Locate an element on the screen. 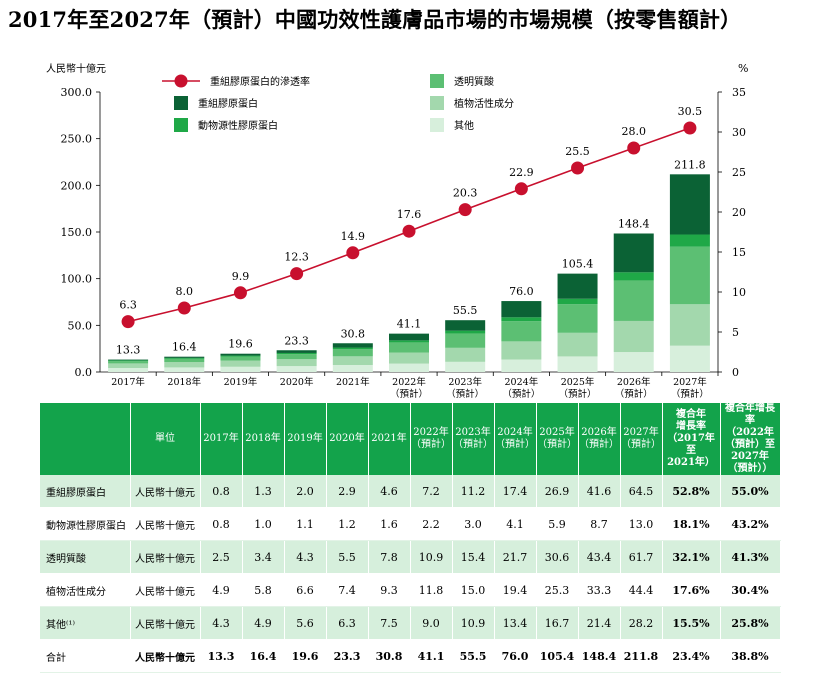 The height and width of the screenshot is (678, 817). value-cell: 5.6 is located at coordinates (305, 623).